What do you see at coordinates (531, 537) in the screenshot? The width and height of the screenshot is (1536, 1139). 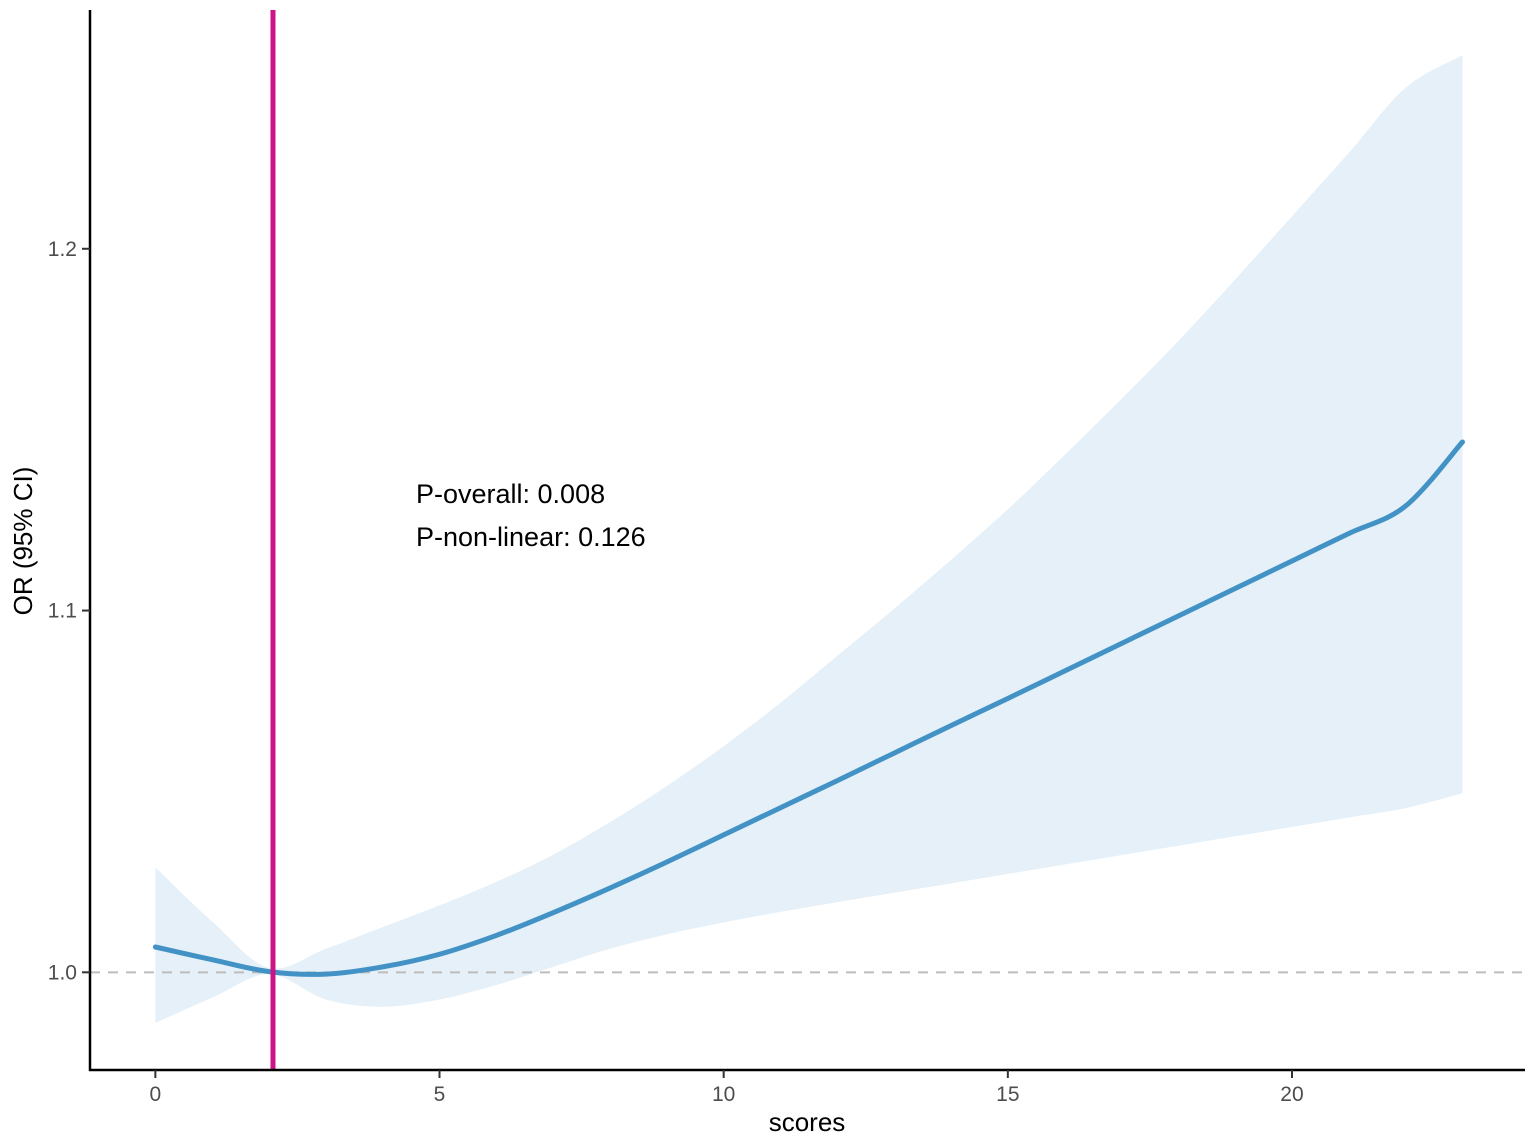 I see `p-nonlinear-annotation: P-non-linear: 0.126` at bounding box center [531, 537].